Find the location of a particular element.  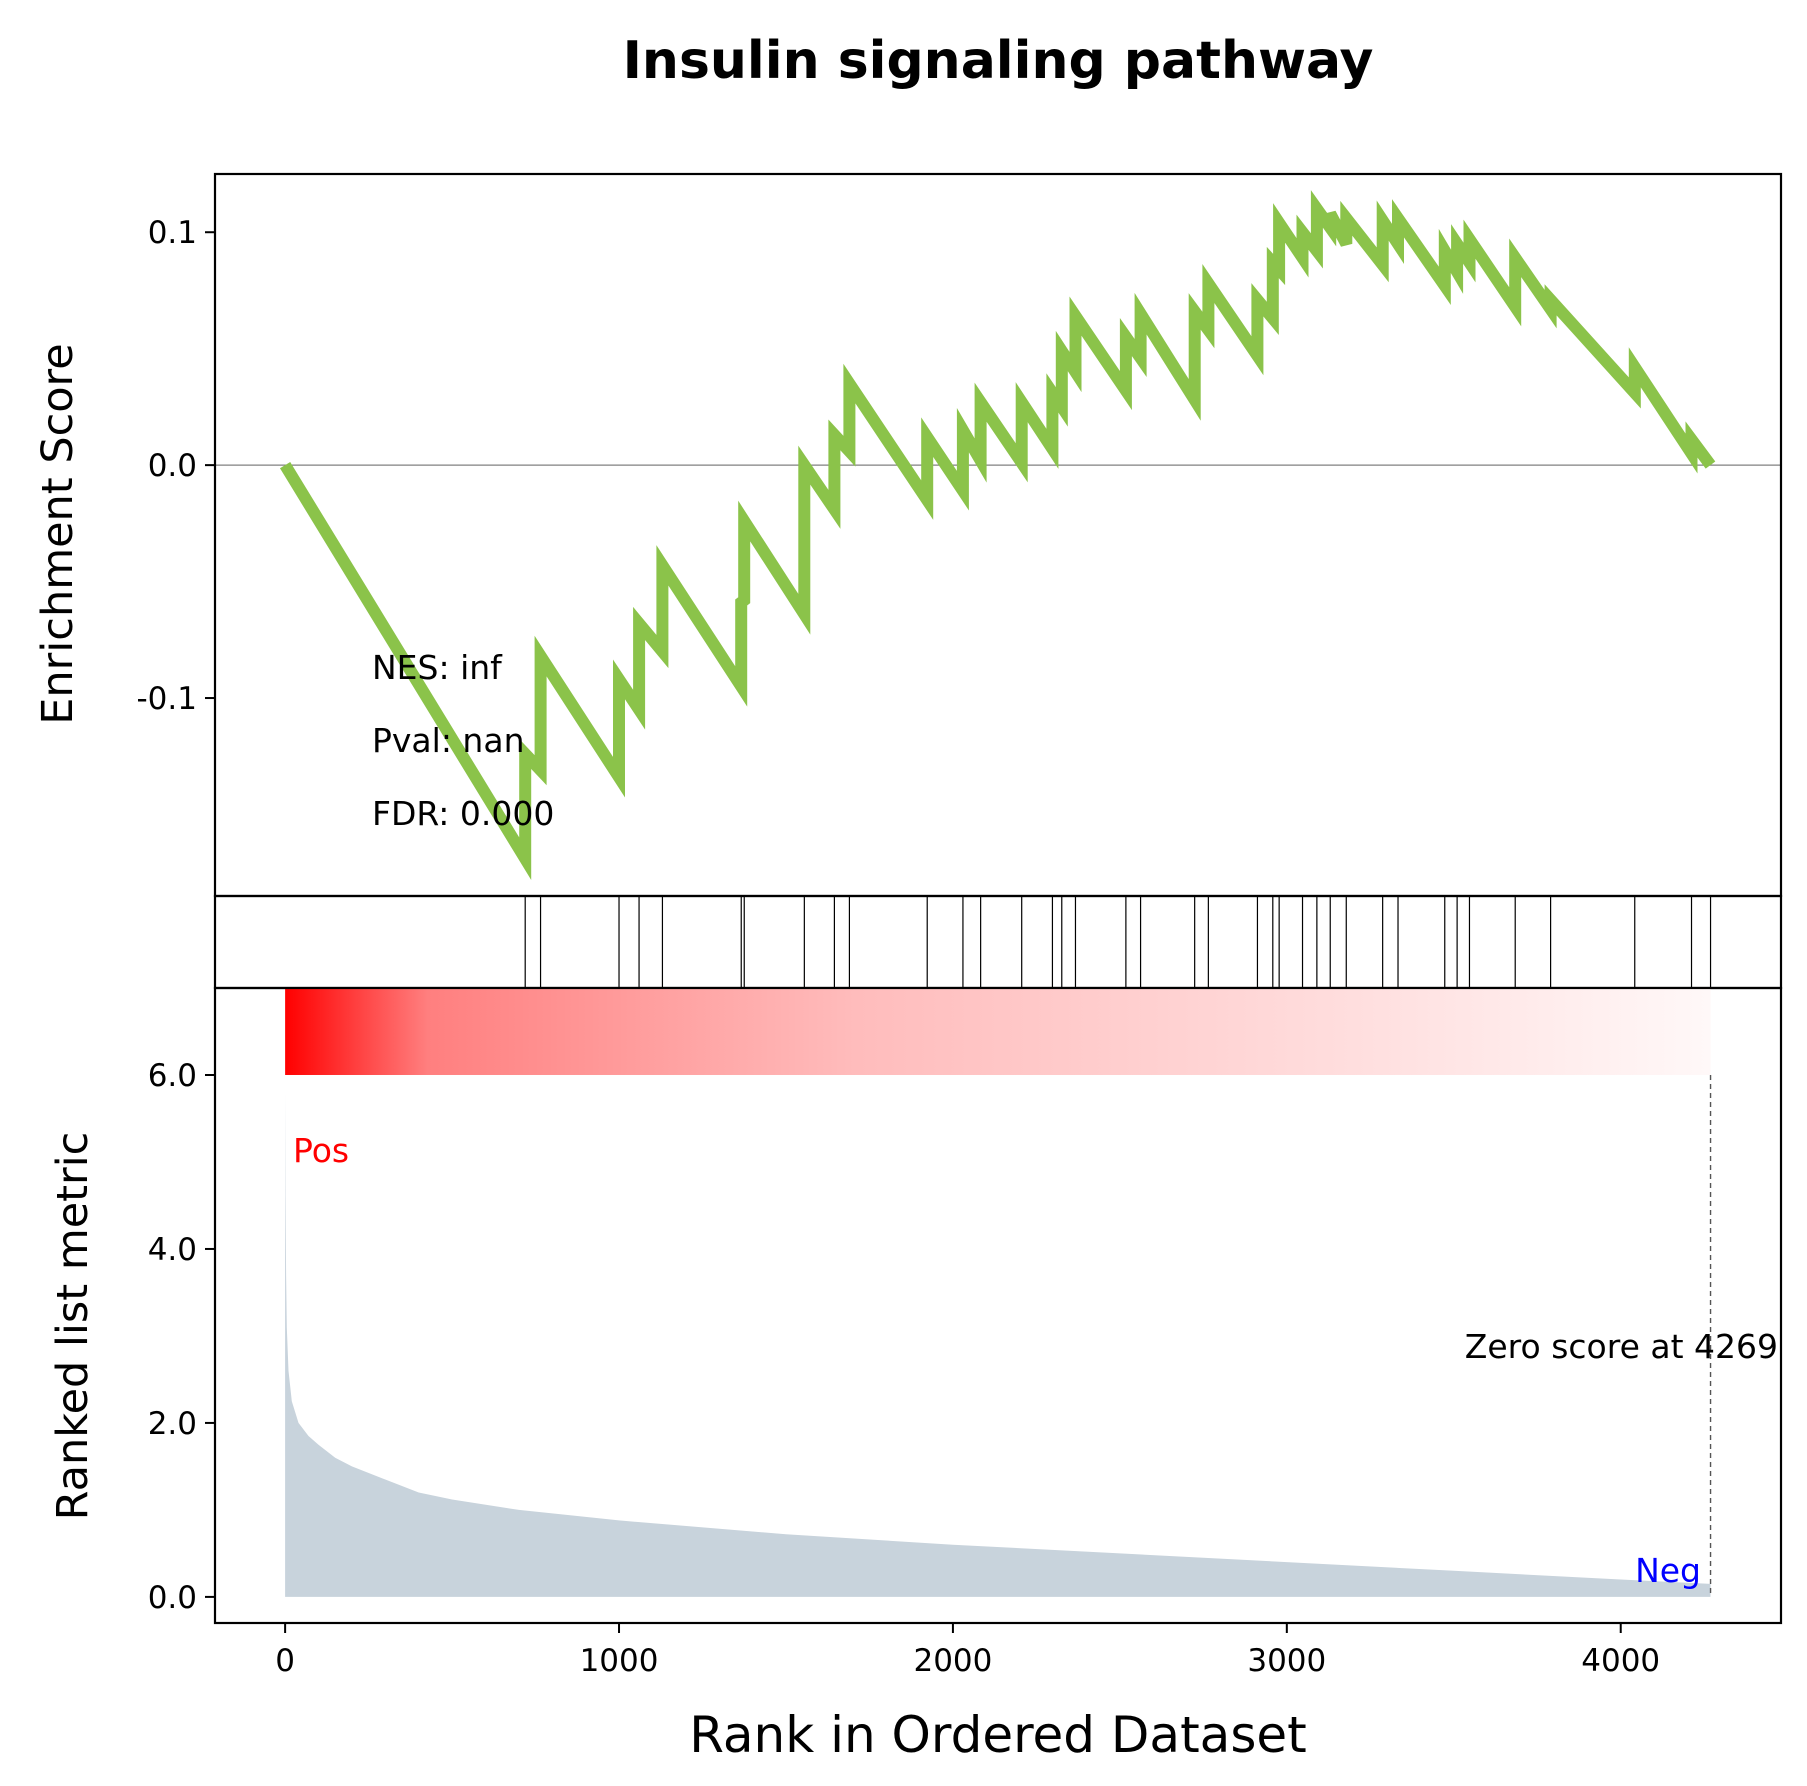

metric-tick-group: 0.0 2.0 4.0 6.0 is located at coordinates (181, 1337).